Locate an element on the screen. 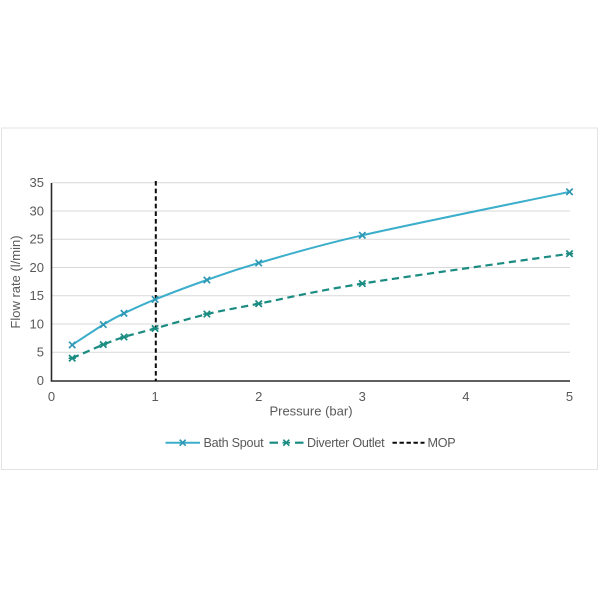 The height and width of the screenshot is (600, 600). svg-text: 30 is located at coordinates (37, 210).